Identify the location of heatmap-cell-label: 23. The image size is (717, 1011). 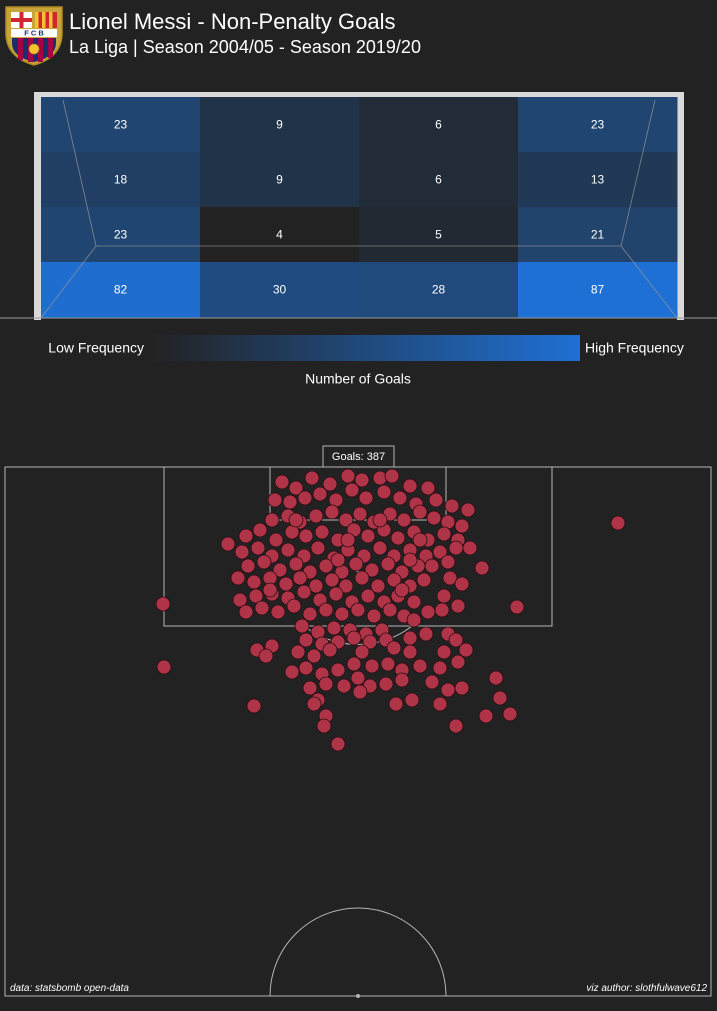
(121, 125).